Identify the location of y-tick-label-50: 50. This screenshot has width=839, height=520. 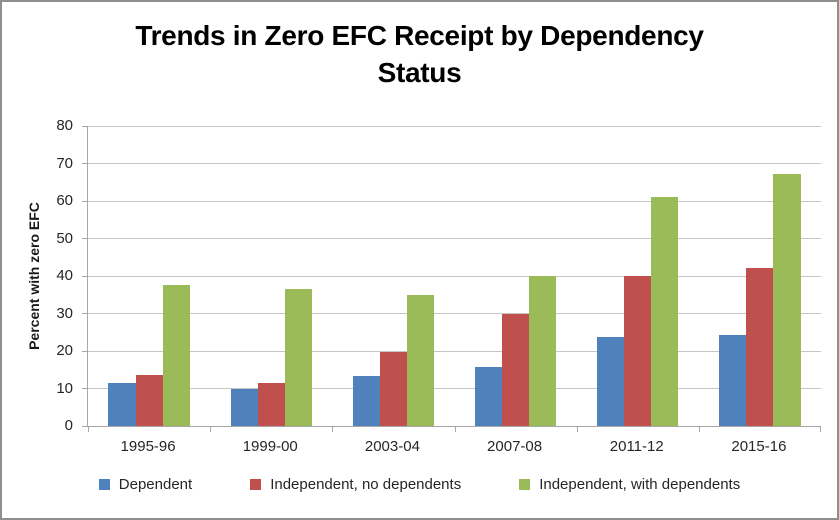
(64, 238).